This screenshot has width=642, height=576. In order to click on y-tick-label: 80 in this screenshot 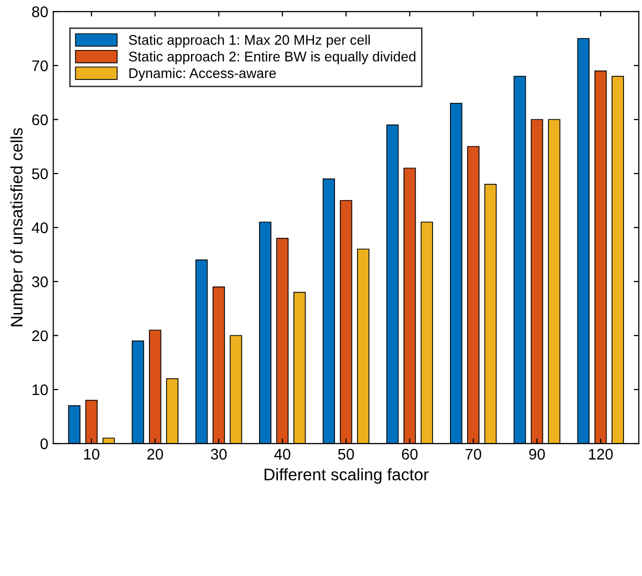, I will do `click(40, 12)`.